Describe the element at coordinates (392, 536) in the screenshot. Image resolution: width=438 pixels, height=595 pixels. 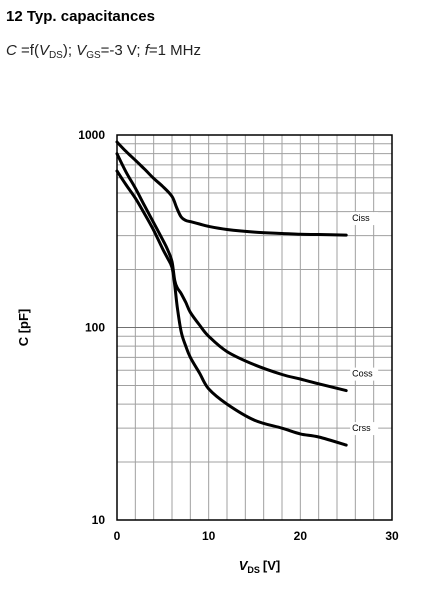
I see `x-tick-label: 30` at that location.